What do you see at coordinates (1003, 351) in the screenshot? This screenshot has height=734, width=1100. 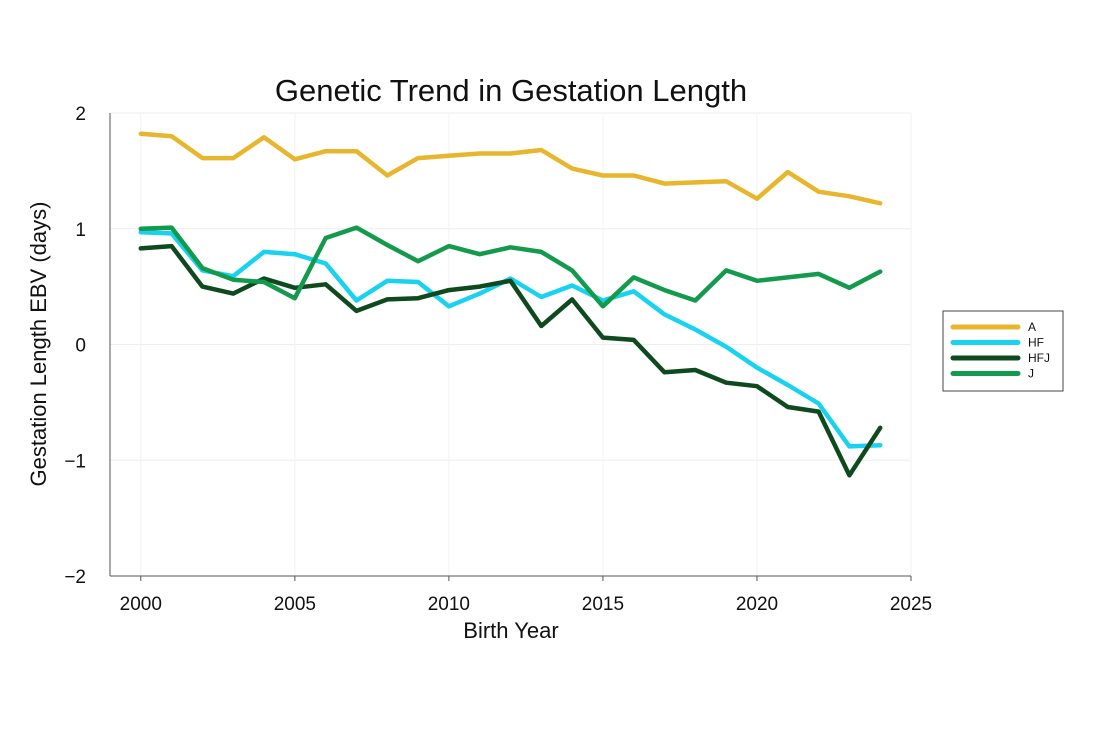 I see `legend-frame` at bounding box center [1003, 351].